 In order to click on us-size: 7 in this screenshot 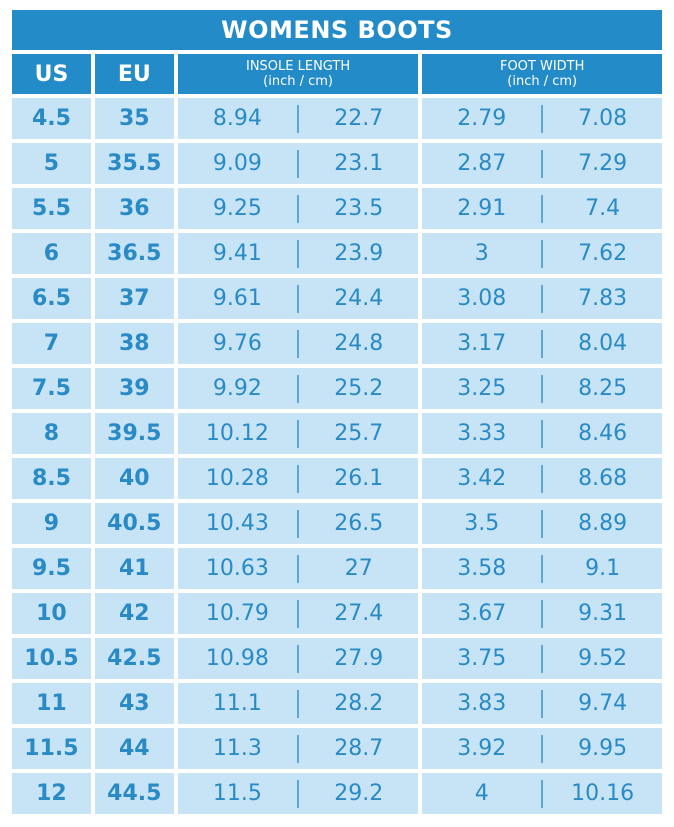, I will do `click(51, 343)`.